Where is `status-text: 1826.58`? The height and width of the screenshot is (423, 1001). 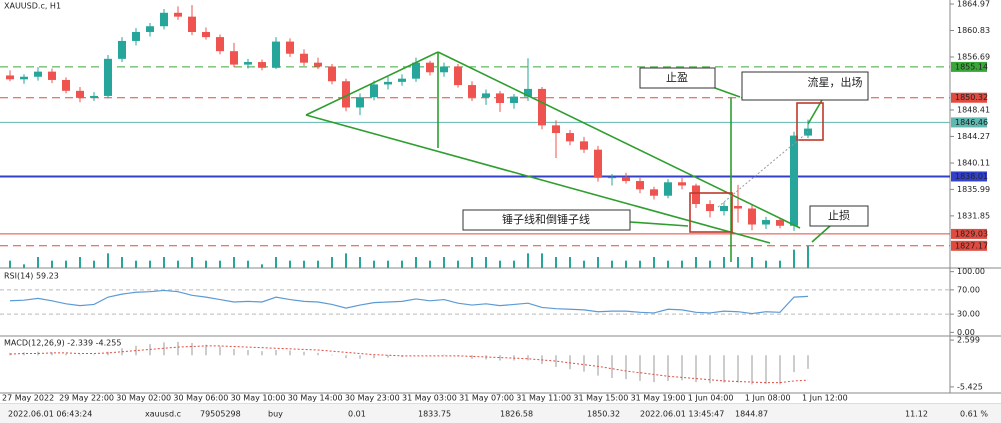
status-text: 1826.58 is located at coordinates (516, 414).